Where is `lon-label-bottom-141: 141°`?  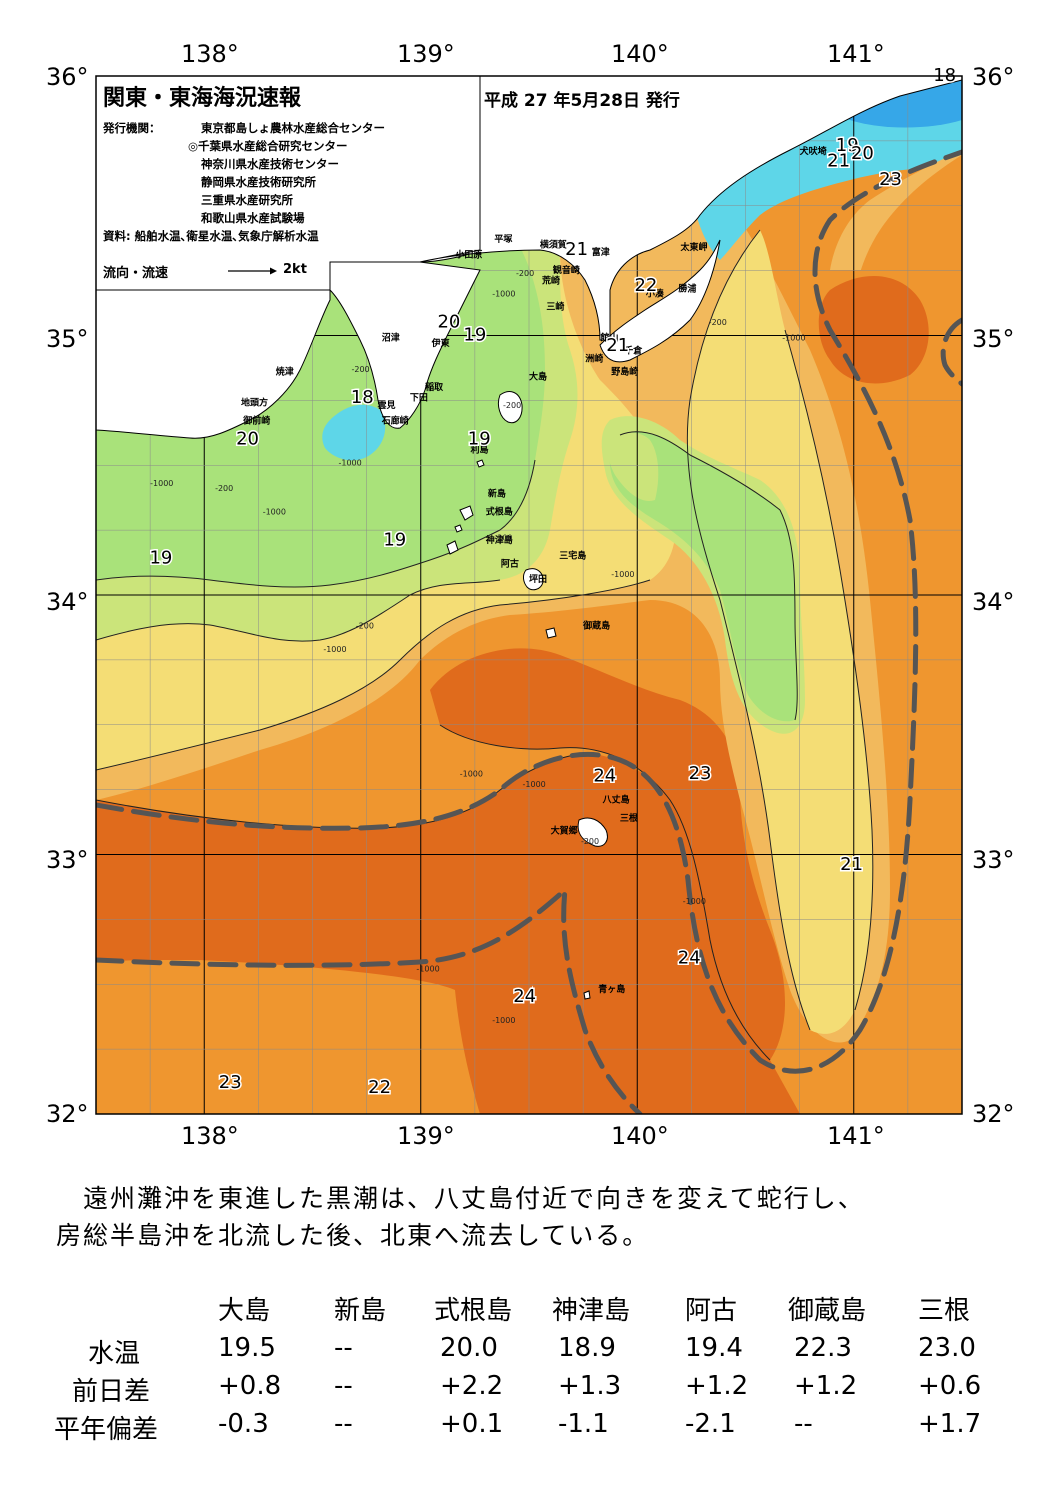
lon-label-bottom-141: 141° is located at coordinates (856, 1136).